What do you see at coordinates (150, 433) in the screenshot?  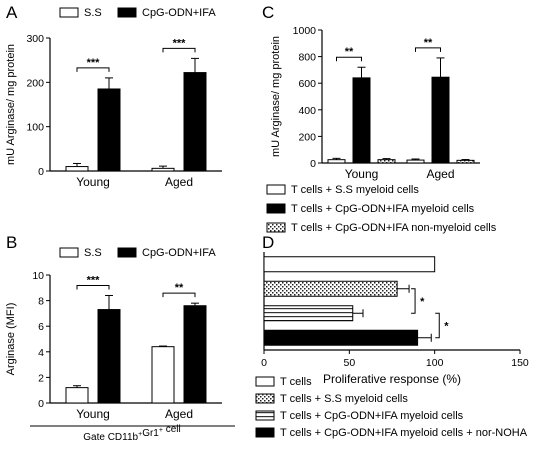 I see `footnote-text: Gr1` at bounding box center [150, 433].